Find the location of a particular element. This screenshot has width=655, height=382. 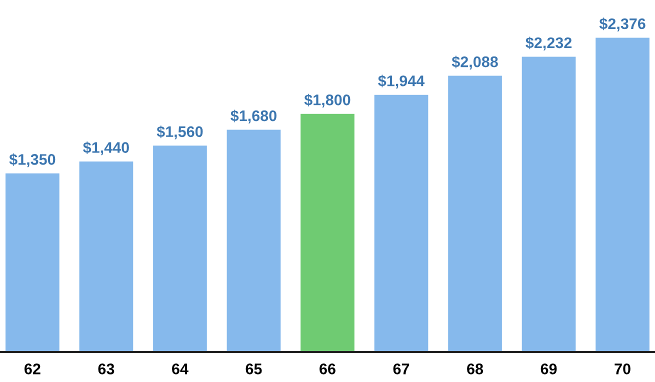

x-tick-label: 62 is located at coordinates (32, 369).